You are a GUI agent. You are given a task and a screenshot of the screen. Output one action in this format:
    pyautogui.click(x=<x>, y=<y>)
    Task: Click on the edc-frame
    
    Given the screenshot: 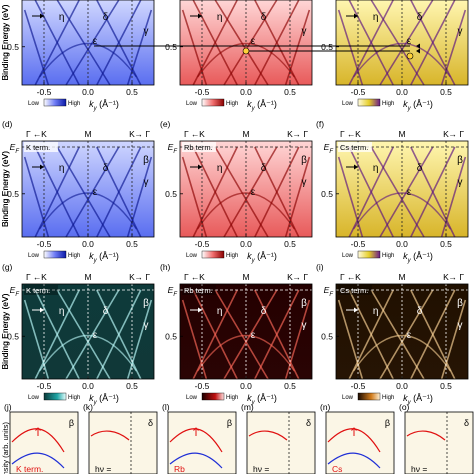 What is the action you would take?
    pyautogui.click(x=281, y=442)
    